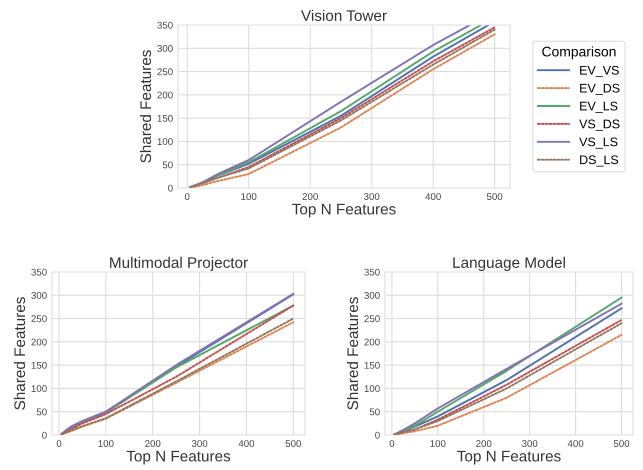 The image size is (643, 470). I want to click on legend-label: VS_LS, so click(598, 143).